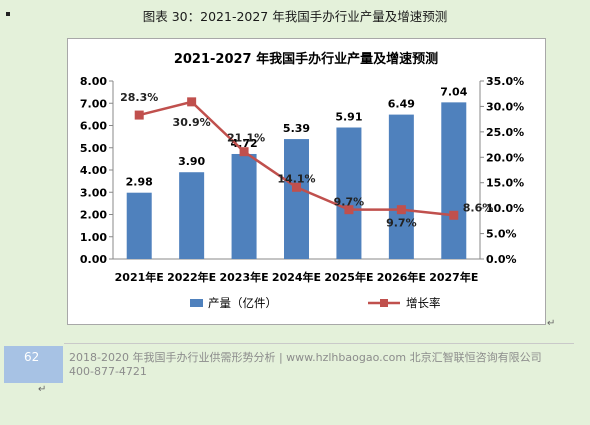 The image size is (590, 425). I want to click on bar-value-label: 7.04, so click(453, 91).